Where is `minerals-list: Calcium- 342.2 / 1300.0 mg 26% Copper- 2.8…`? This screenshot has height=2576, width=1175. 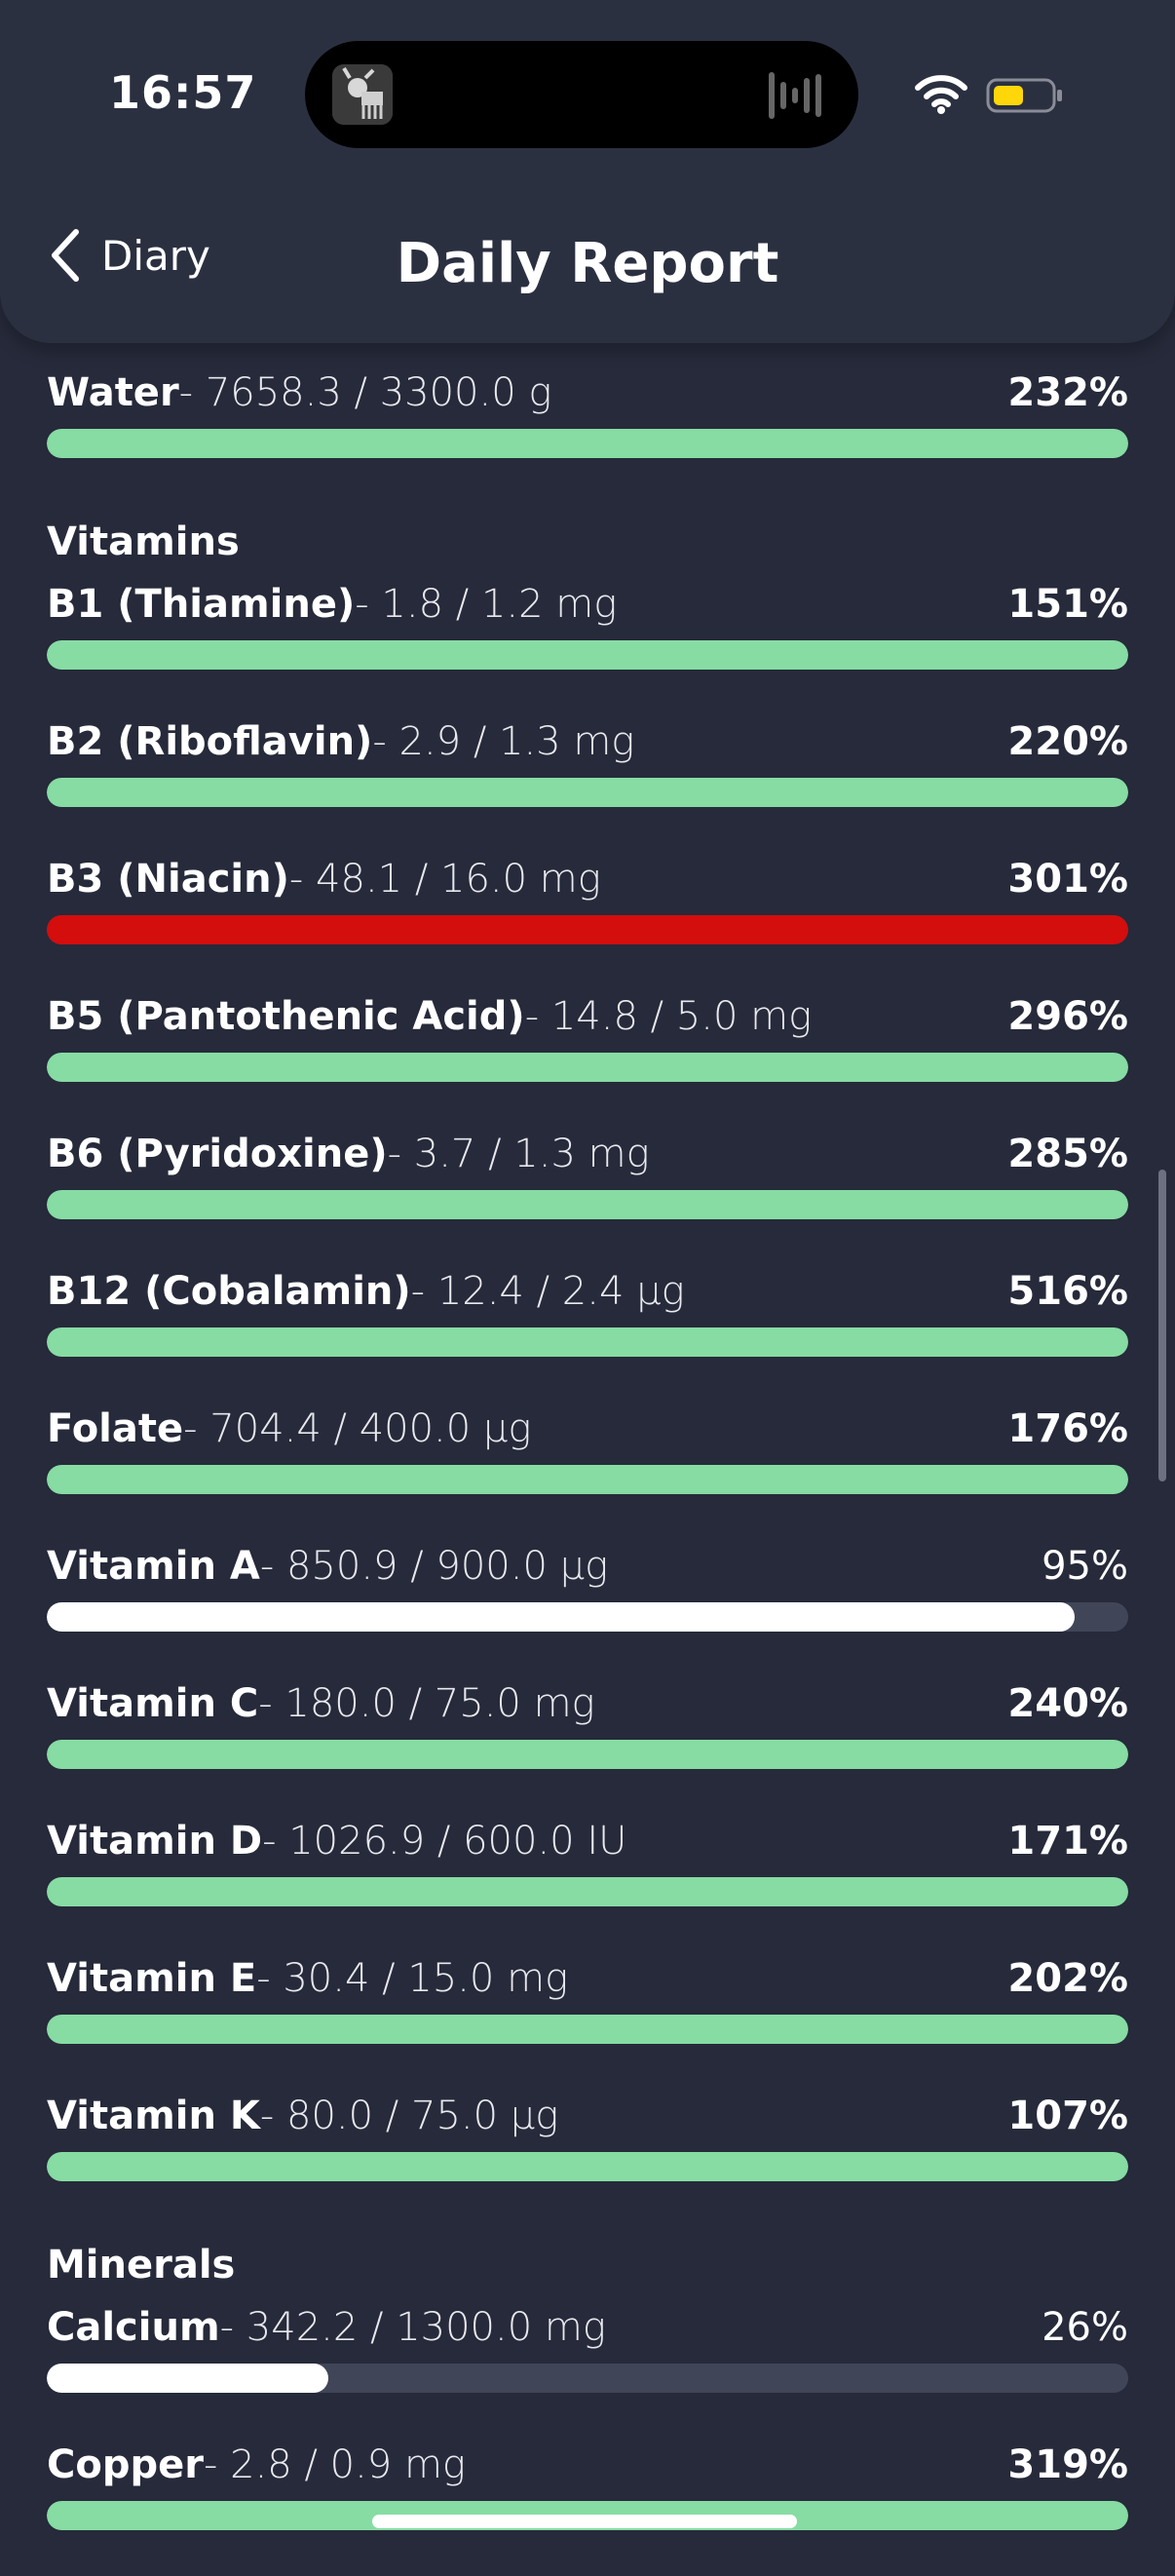
minerals-list: Calcium- 342.2 / 1300.0 mg 26% Copper- 2.8… is located at coordinates (587, 2438).